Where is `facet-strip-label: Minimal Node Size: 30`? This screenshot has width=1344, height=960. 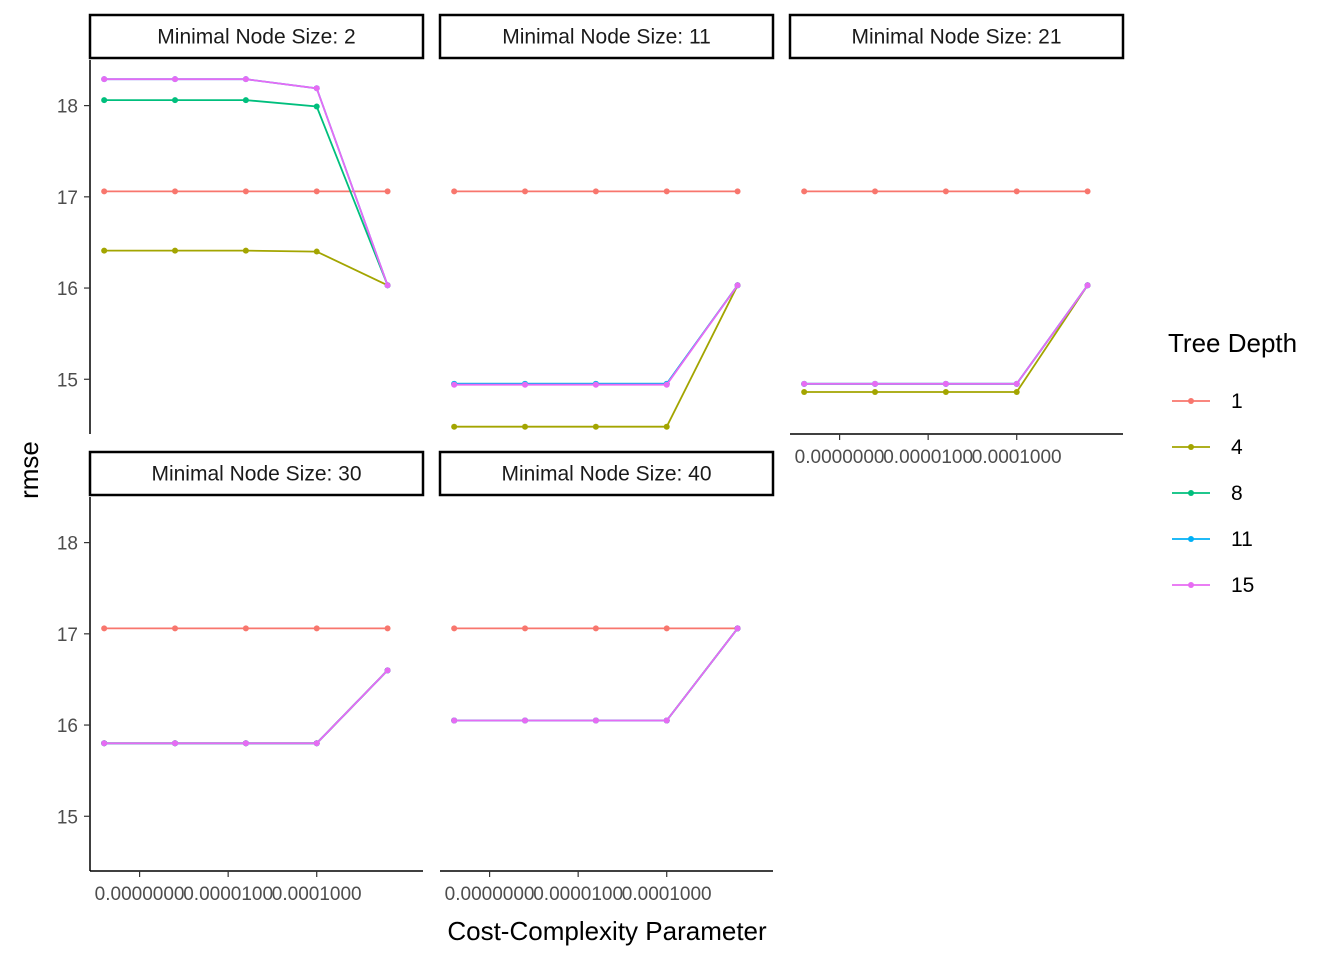
facet-strip-label: Minimal Node Size: 30 is located at coordinates (256, 474).